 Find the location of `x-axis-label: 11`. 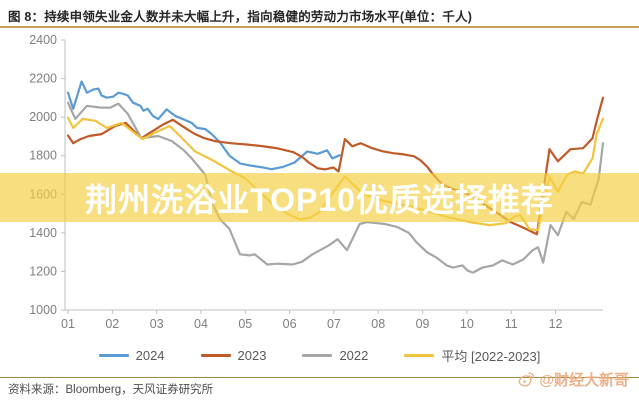

x-axis-label: 11 is located at coordinates (511, 324).